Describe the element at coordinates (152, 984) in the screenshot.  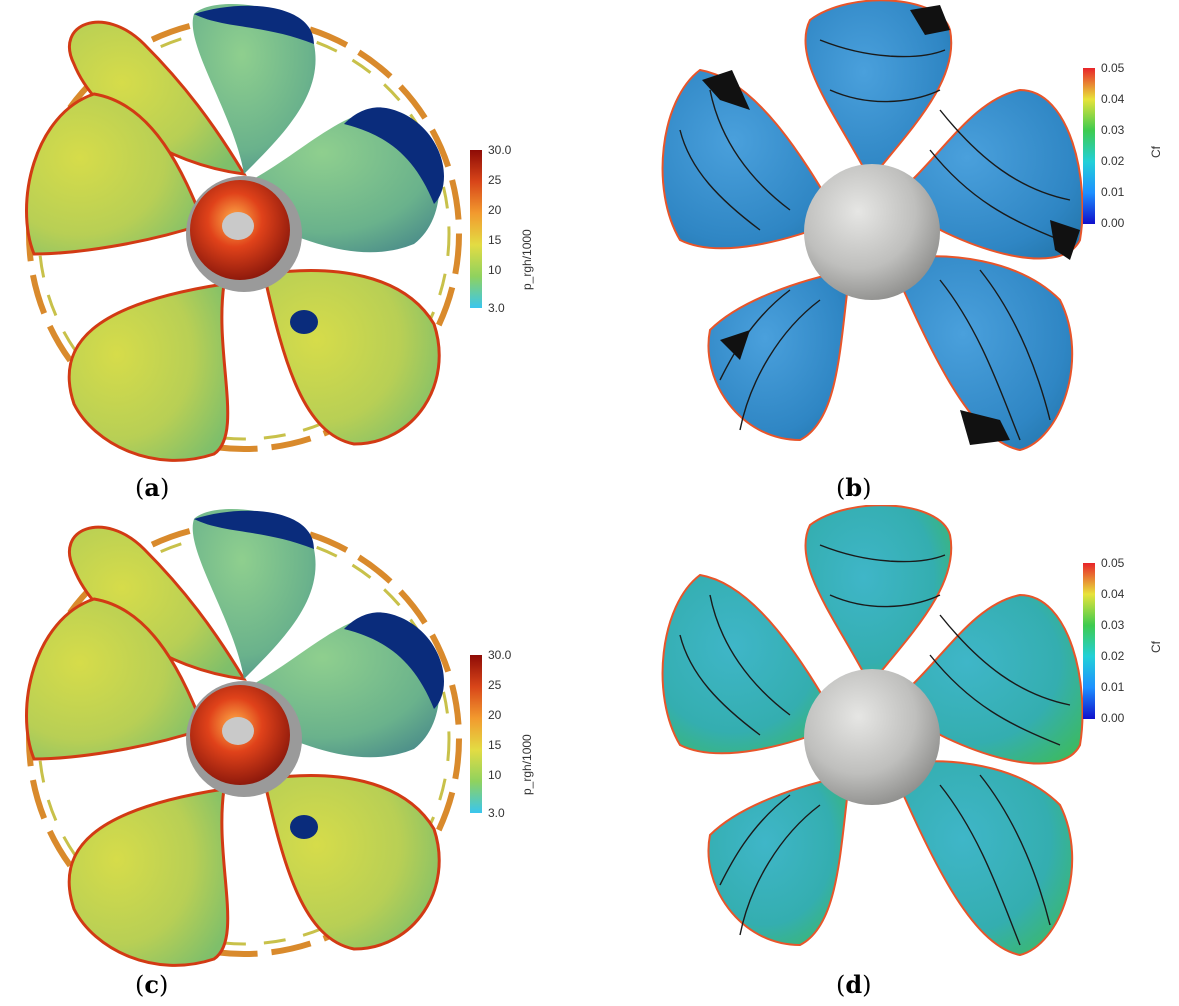
I see `caption-c: (c)` at that location.